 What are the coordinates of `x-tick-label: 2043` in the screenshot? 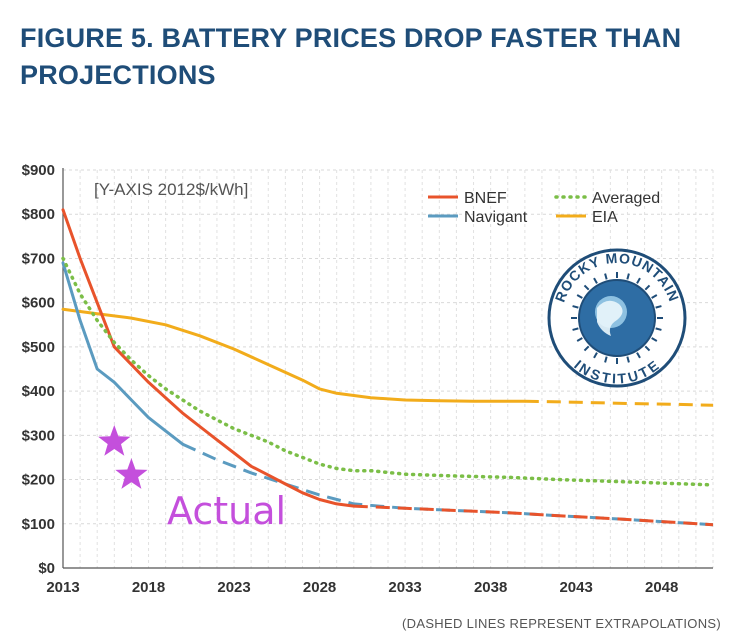 It's located at (575, 587).